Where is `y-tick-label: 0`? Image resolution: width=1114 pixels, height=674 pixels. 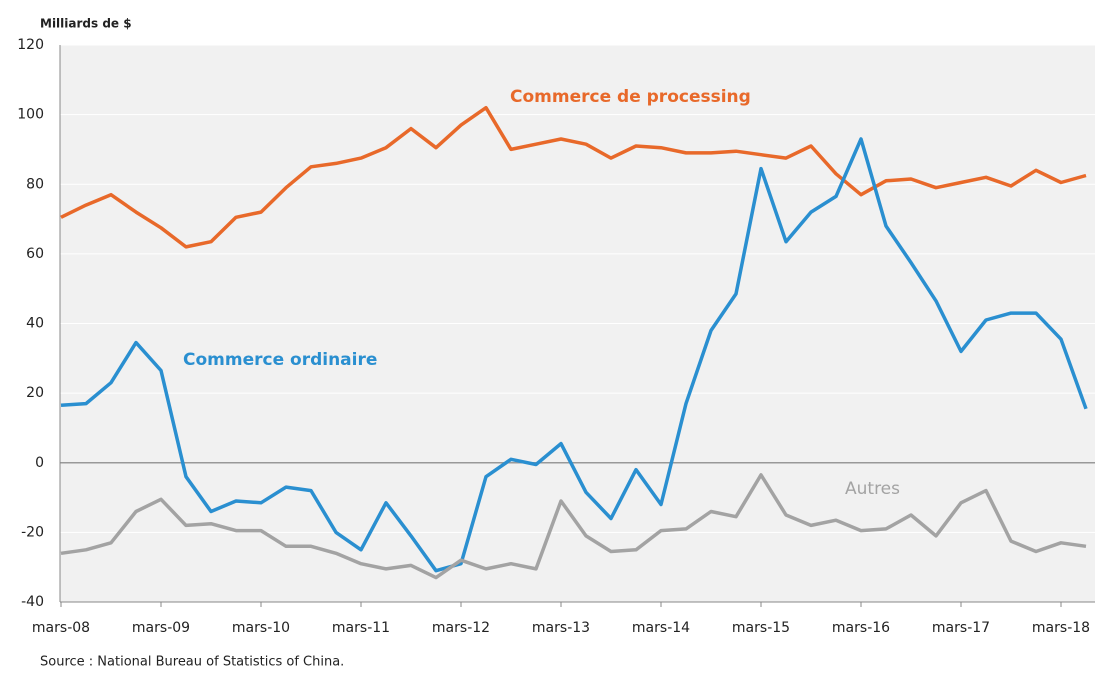 y-tick-label: 0 is located at coordinates (39, 463).